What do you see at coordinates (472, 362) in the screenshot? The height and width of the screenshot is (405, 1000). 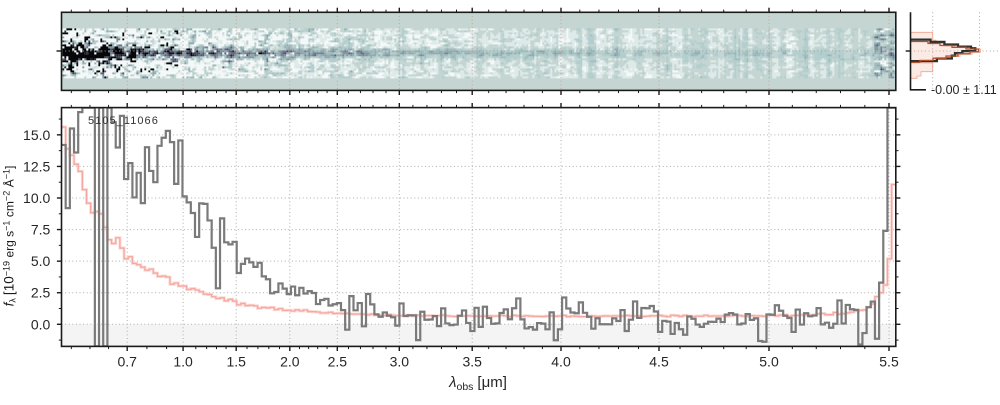 I see `svg-text: 3.5` at bounding box center [472, 362].